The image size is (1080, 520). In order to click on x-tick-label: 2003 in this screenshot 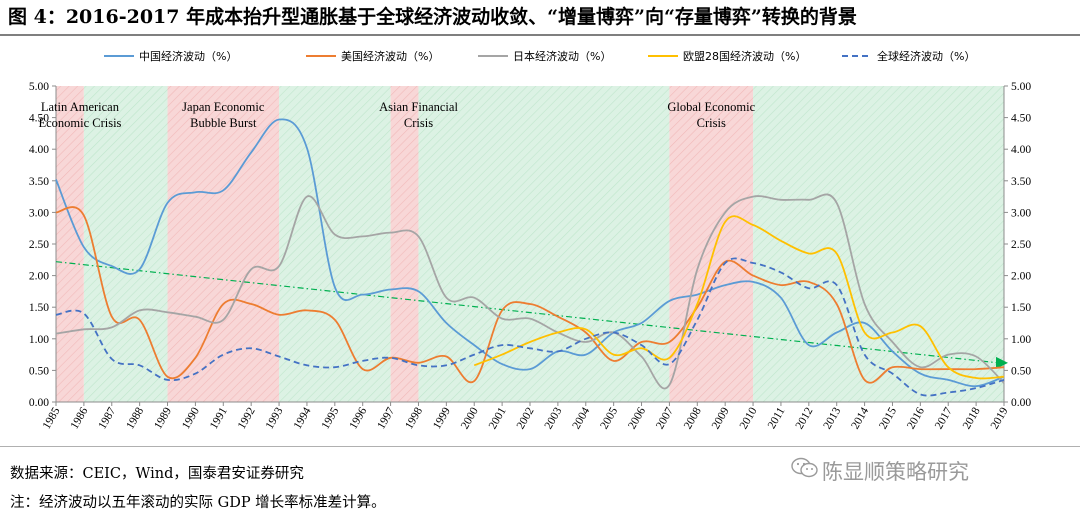, I will do `click(554, 418)`.